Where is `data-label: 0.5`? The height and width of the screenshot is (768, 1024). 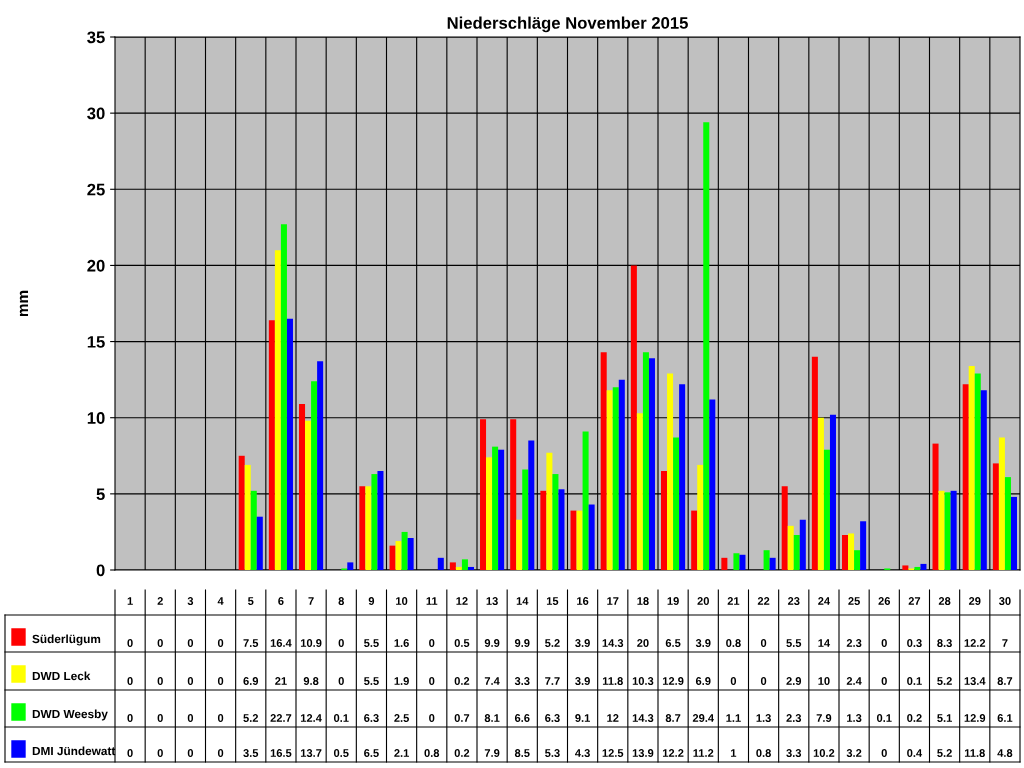
data-label: 0.5 is located at coordinates (341, 753).